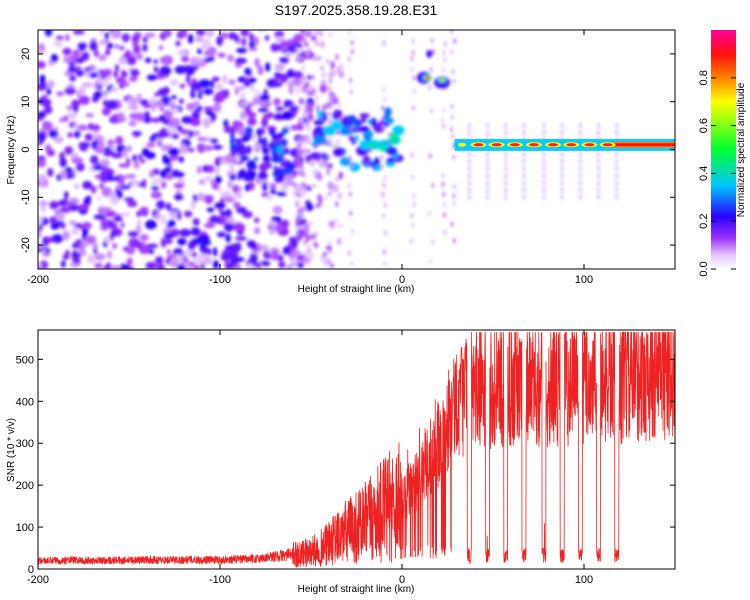 Image resolution: width=750 pixels, height=600 pixels. Describe the element at coordinates (26, 149) in the screenshot. I see `spectrogram-y-tick-label: 0` at that location.